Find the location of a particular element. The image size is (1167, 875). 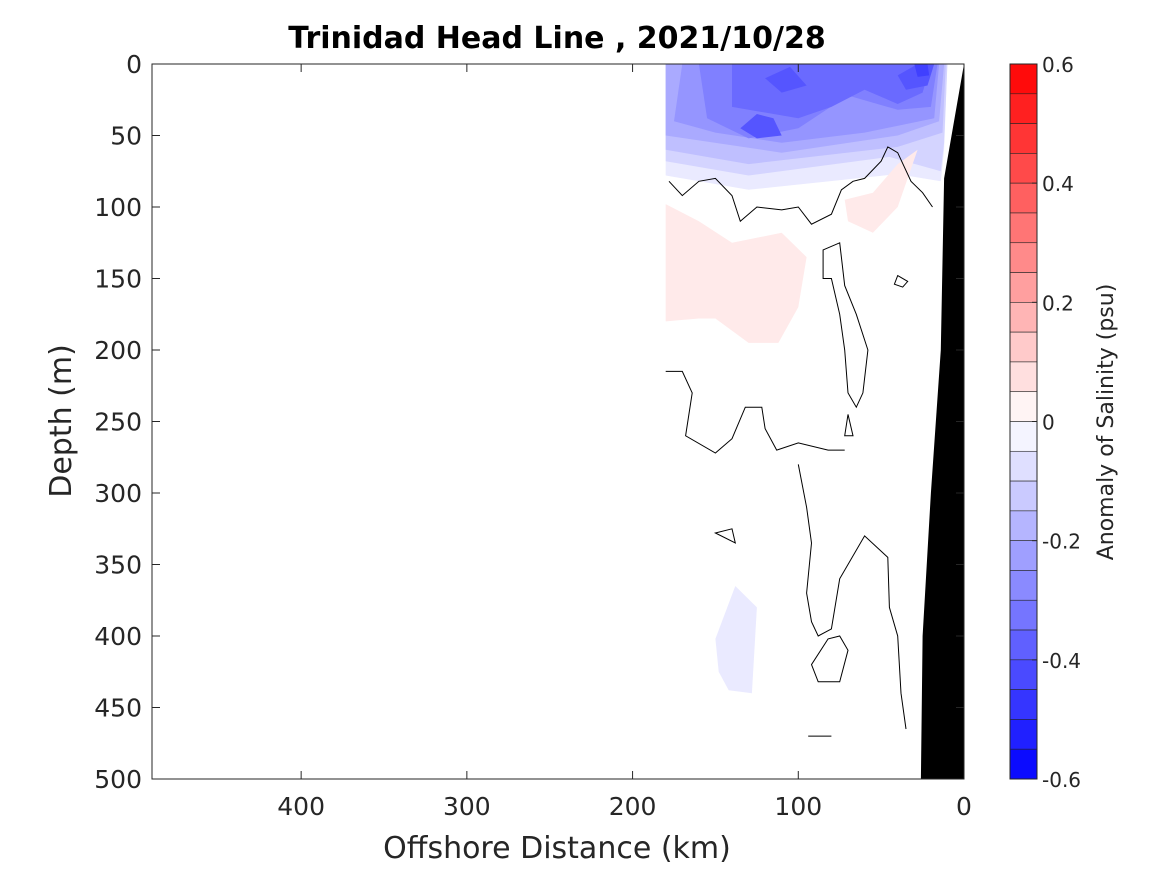

colorbar-tick-label: -0.6 is located at coordinates (1061, 780).